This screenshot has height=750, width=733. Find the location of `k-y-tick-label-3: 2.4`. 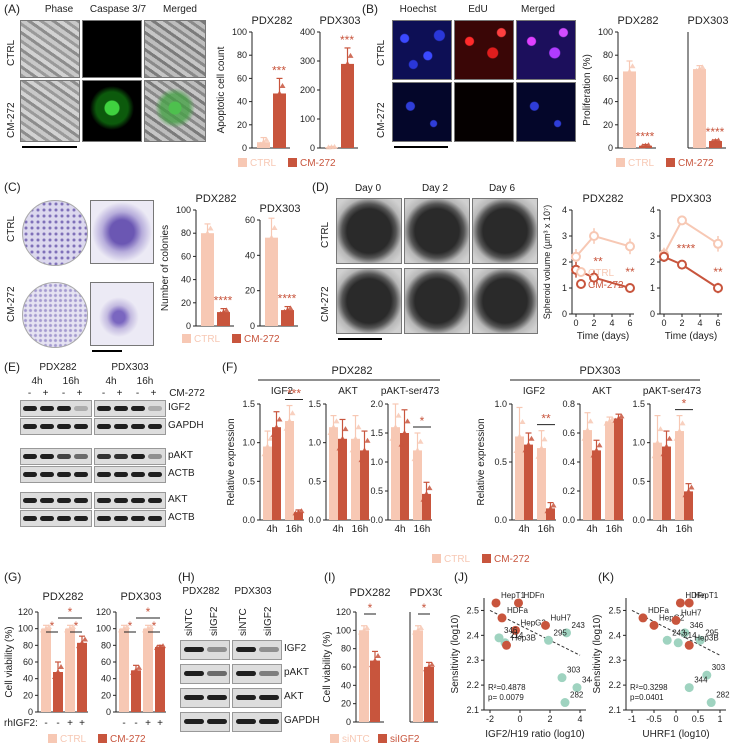

k-y-tick-label-3: 2.4 is located at coordinates (614, 635).